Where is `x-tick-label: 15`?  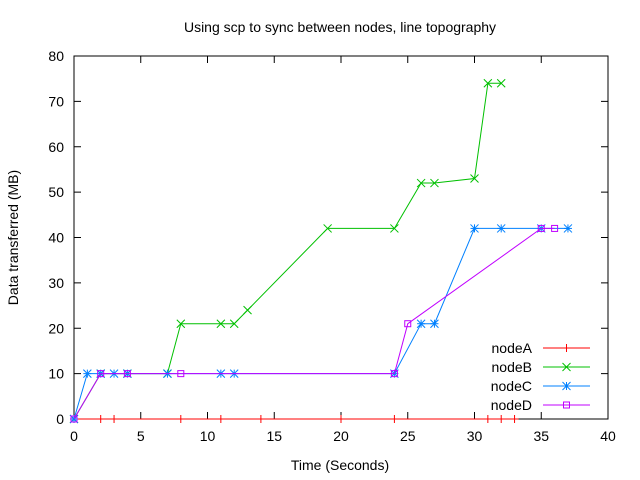
x-tick-label: 15 is located at coordinates (274, 436).